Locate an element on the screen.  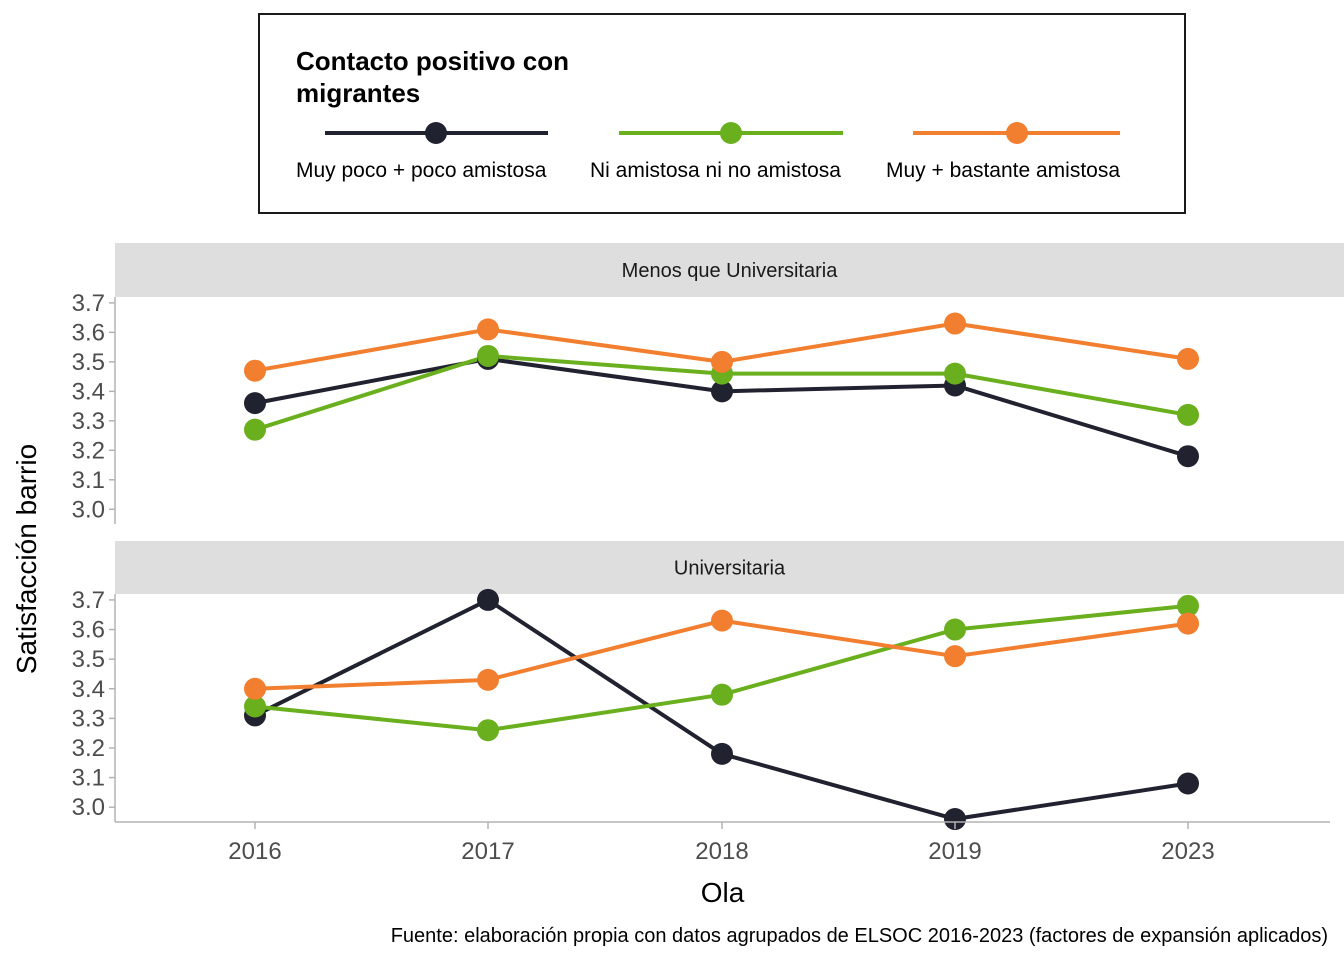
y-axis-title: Satisfacción barrio is located at coordinates (26, 559).